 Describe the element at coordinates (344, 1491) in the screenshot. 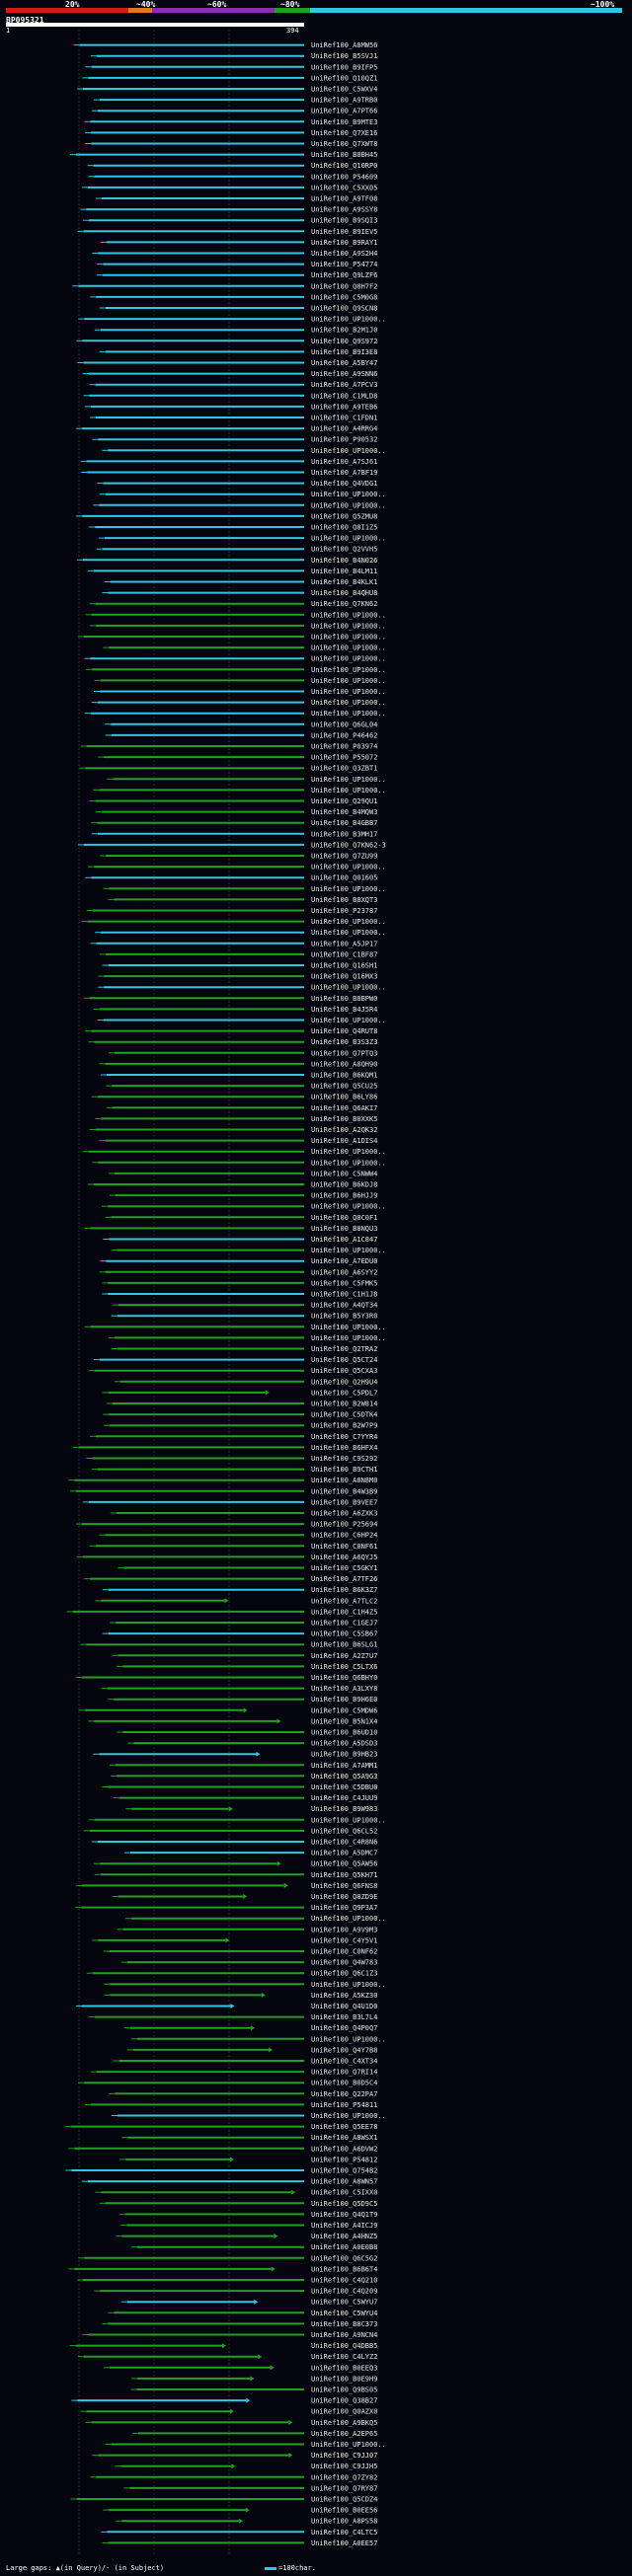

I see `hit-id-label: UniRef100_B4W3B9` at that location.